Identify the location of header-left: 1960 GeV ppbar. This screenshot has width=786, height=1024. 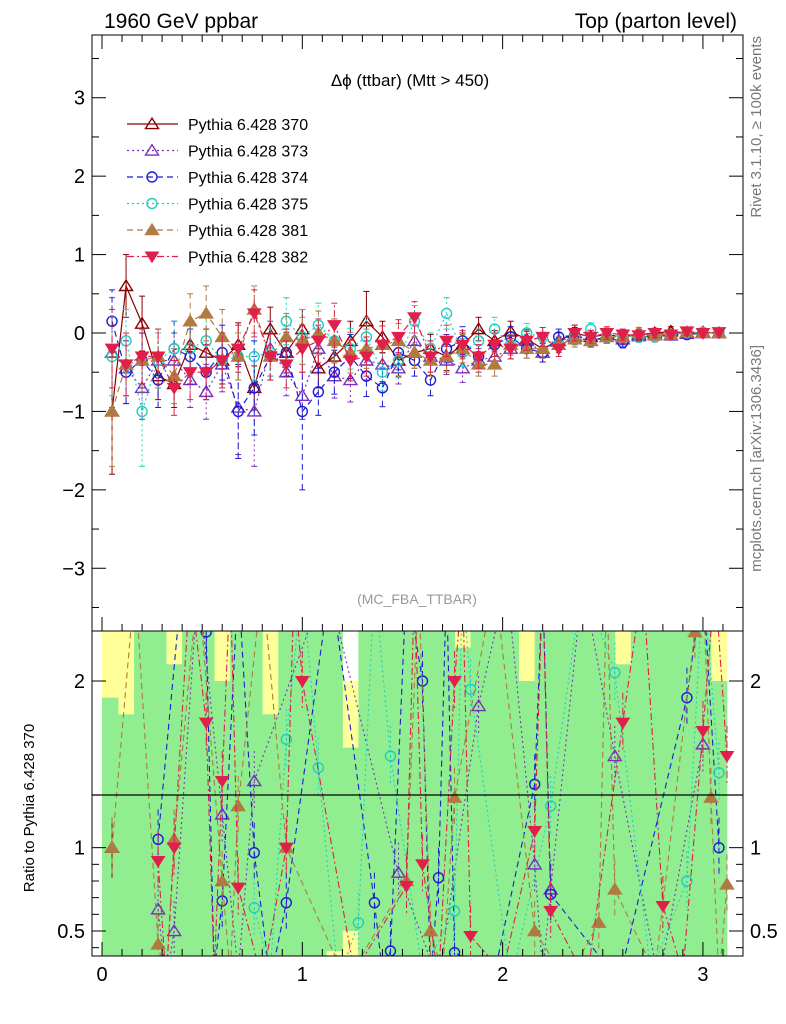
(181, 21).